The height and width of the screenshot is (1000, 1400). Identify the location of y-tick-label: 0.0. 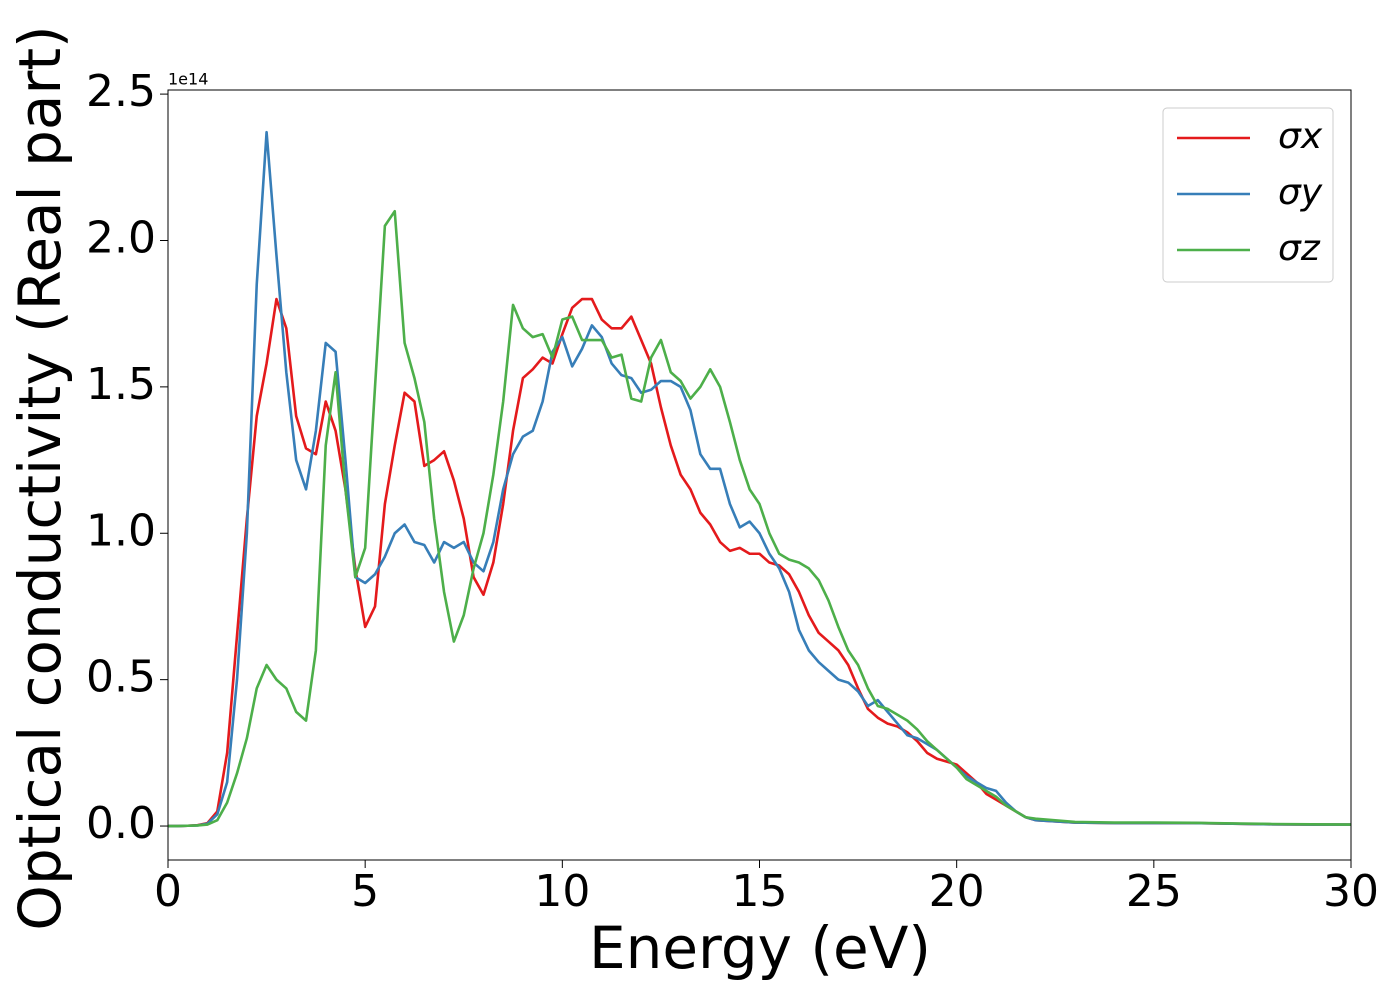
(121, 823).